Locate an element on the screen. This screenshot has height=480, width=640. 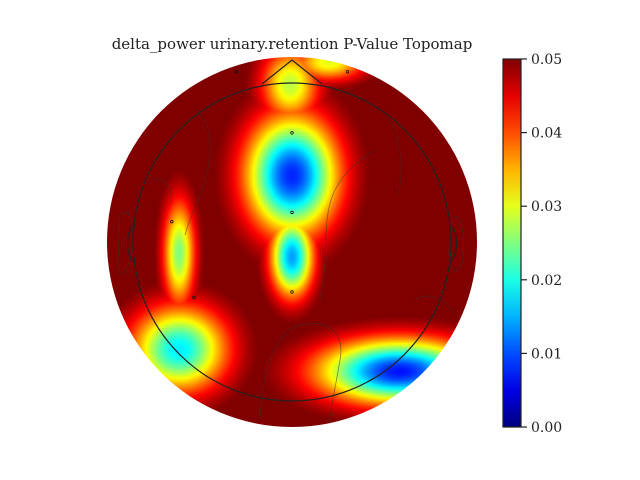
colorbar-tick-label: 0.05 is located at coordinates (546, 60).